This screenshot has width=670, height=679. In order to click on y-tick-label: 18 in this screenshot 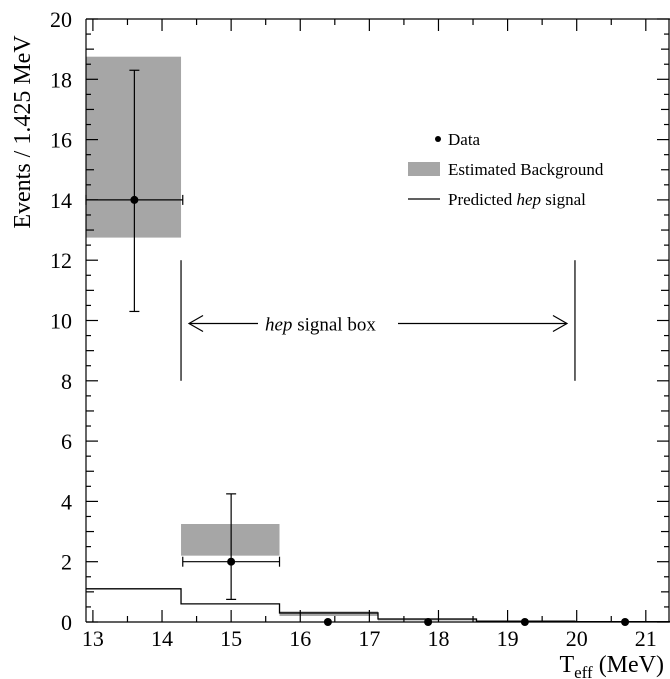, I will do `click(61, 79)`.